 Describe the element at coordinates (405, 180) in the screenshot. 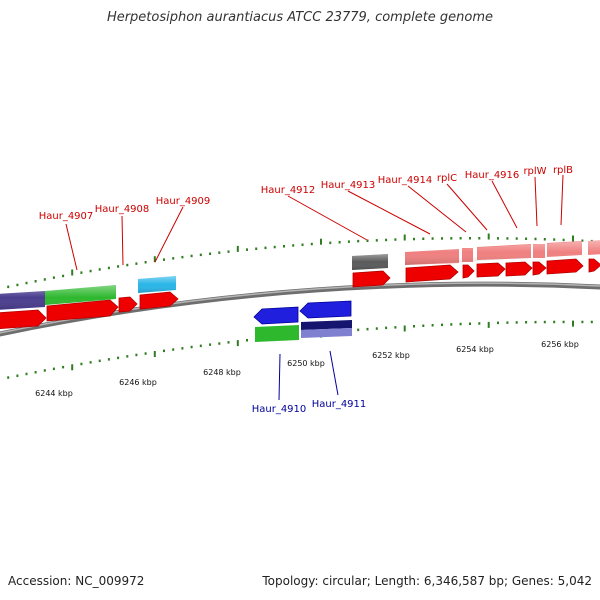

I see `gene-label: Haur_4914` at that location.